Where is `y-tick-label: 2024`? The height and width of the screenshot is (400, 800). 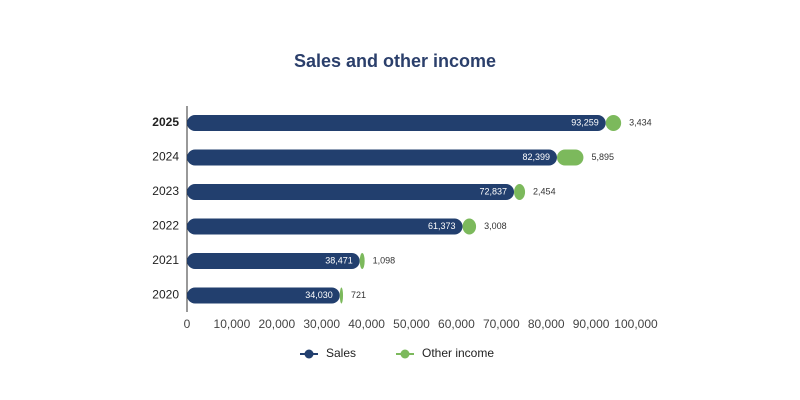
y-tick-label: 2024 is located at coordinates (165, 157).